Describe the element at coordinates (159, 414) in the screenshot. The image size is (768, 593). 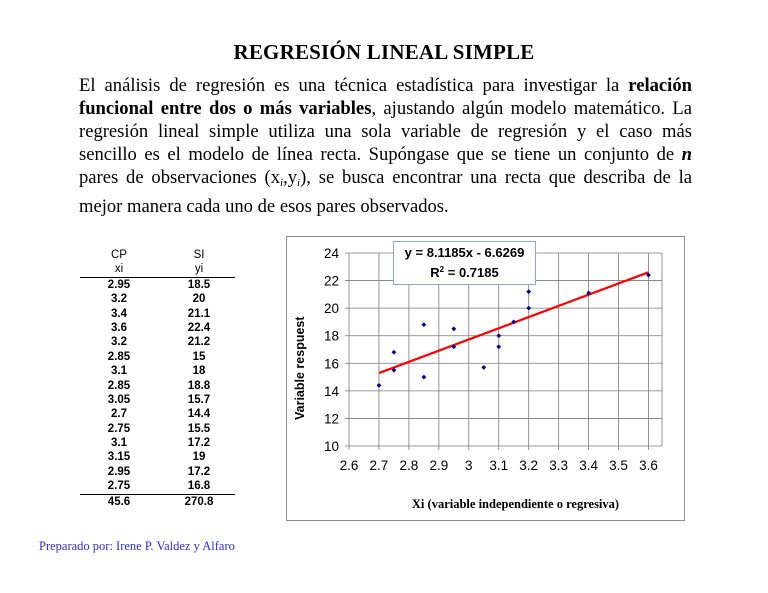
I see `table-row: 2.7 14.4` at that location.